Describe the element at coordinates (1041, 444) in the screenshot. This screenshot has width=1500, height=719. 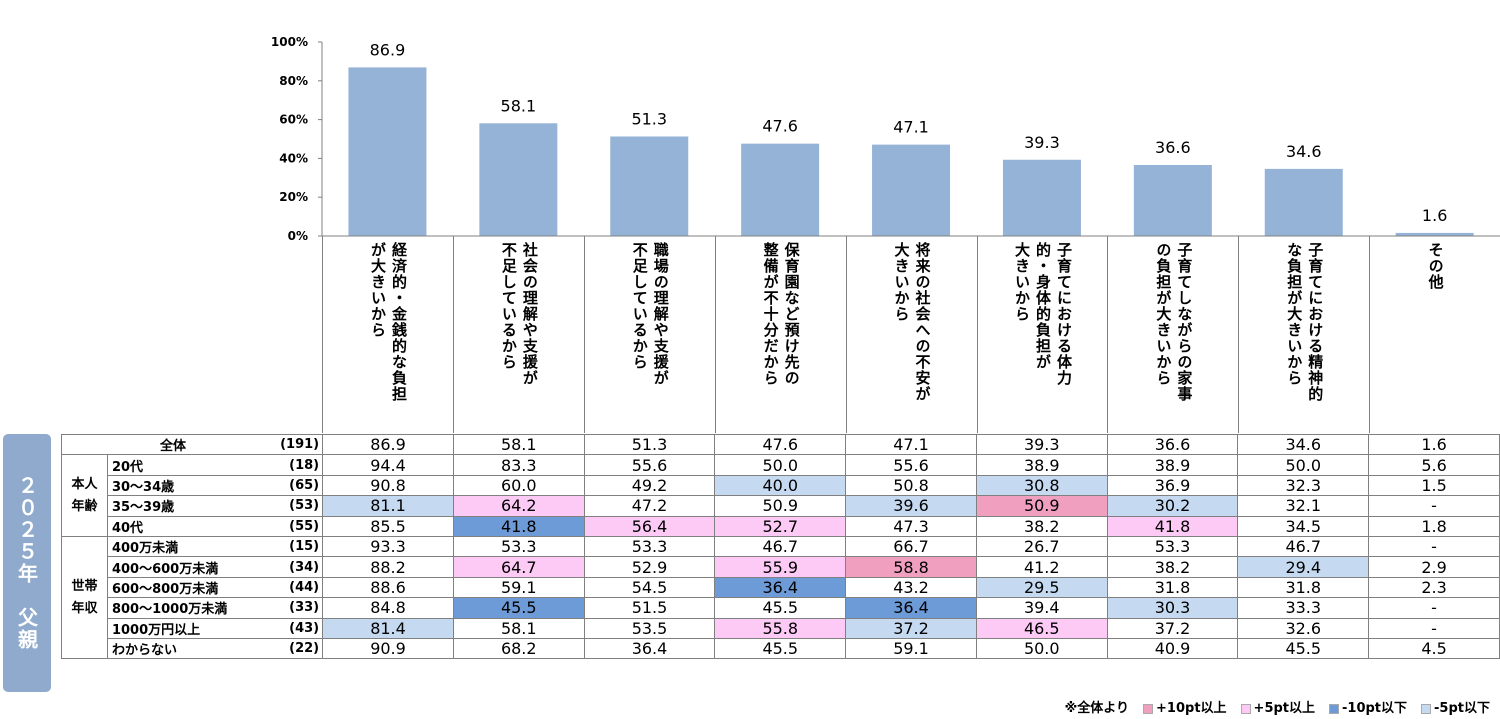
I see `value-cell: 39.3` at that location.